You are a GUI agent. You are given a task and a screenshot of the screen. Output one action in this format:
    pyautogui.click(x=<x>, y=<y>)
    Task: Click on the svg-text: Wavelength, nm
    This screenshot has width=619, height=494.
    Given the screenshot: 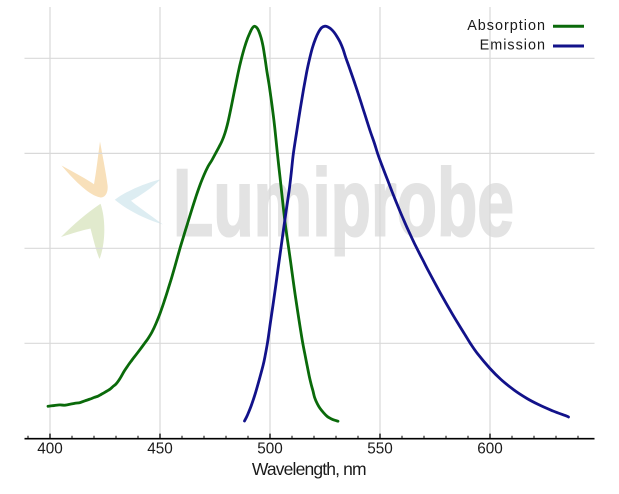 What is the action you would take?
    pyautogui.click(x=309, y=469)
    